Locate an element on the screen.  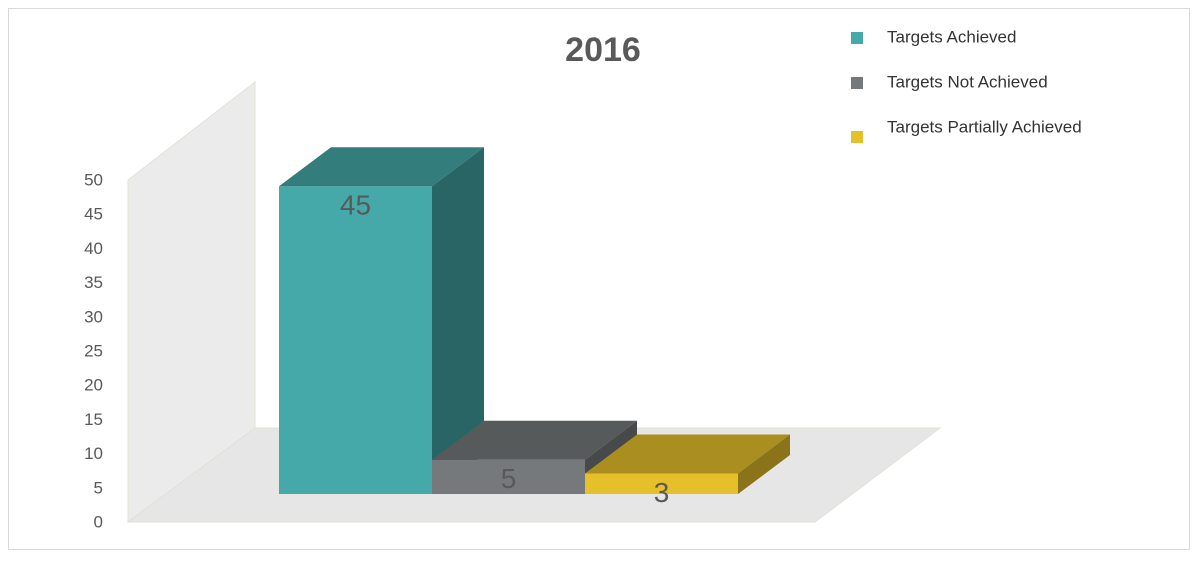
y-tick-label: 40 is located at coordinates (93, 248).